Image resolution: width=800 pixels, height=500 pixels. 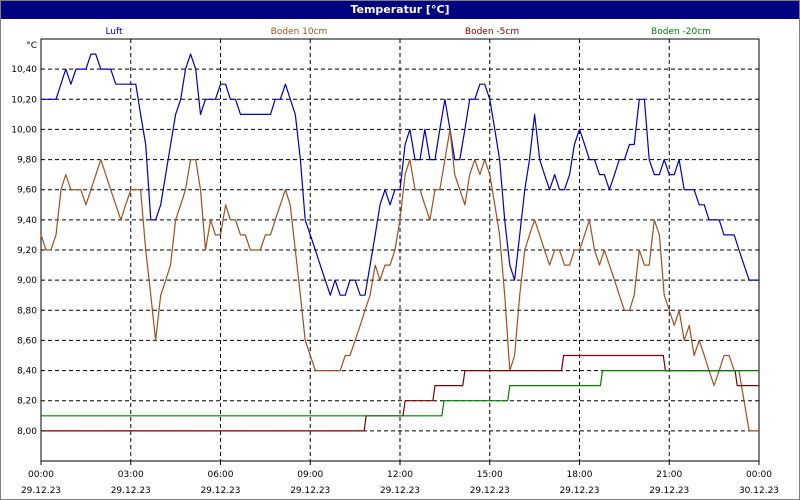 I want to click on y-tick-label: 10,00, so click(x=24, y=130).